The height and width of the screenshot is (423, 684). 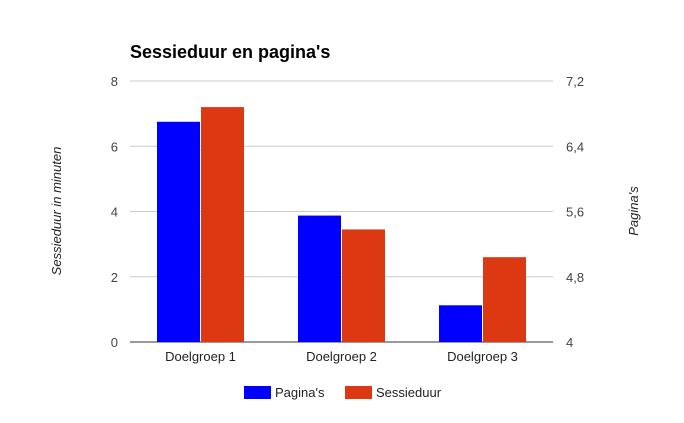 What do you see at coordinates (569, 342) in the screenshot?
I see `right-tick-label: 4` at bounding box center [569, 342].